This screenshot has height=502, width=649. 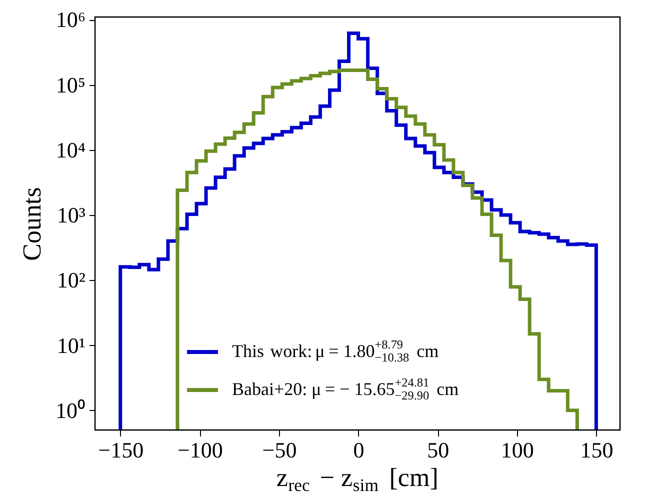 What do you see at coordinates (71, 345) in the screenshot?
I see `y-tick-label: 10¹` at bounding box center [71, 345].